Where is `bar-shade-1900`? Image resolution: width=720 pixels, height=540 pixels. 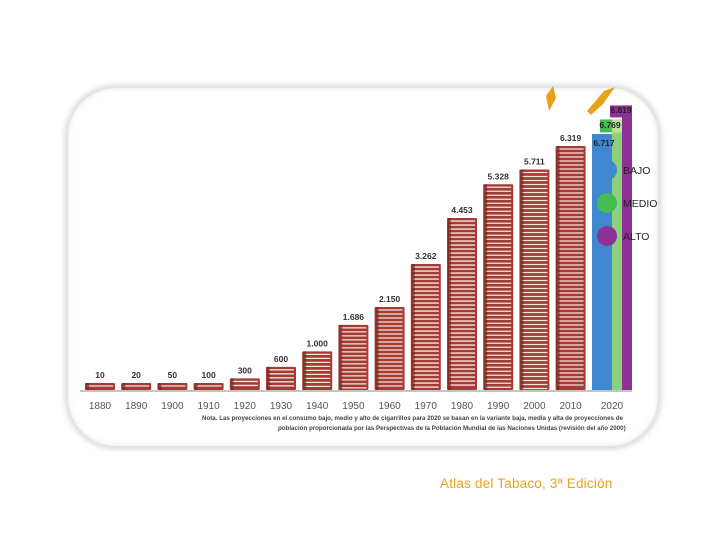
bar-shade-1900 is located at coordinates (160, 386).